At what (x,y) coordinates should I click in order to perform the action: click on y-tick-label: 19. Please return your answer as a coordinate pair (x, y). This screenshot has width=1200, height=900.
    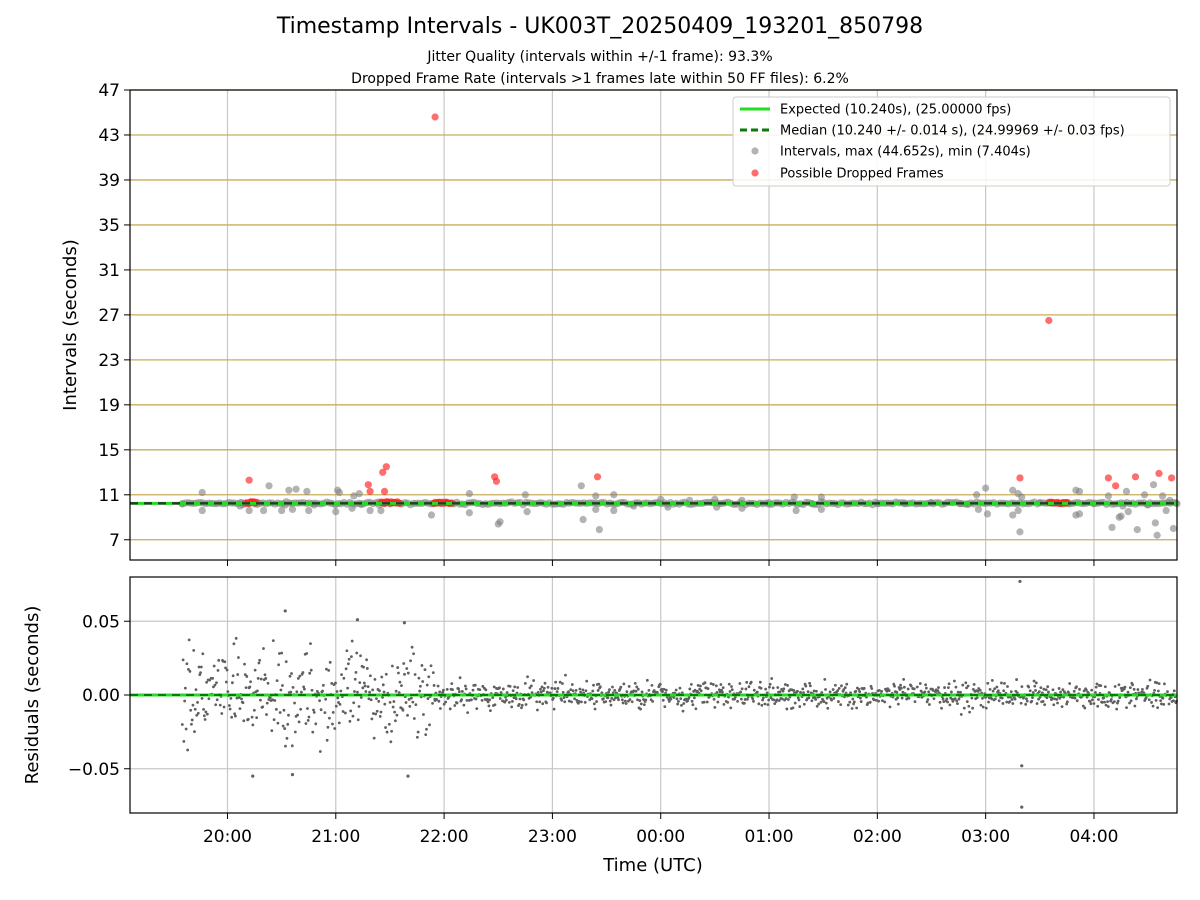
    Looking at the image, I should click on (109, 406).